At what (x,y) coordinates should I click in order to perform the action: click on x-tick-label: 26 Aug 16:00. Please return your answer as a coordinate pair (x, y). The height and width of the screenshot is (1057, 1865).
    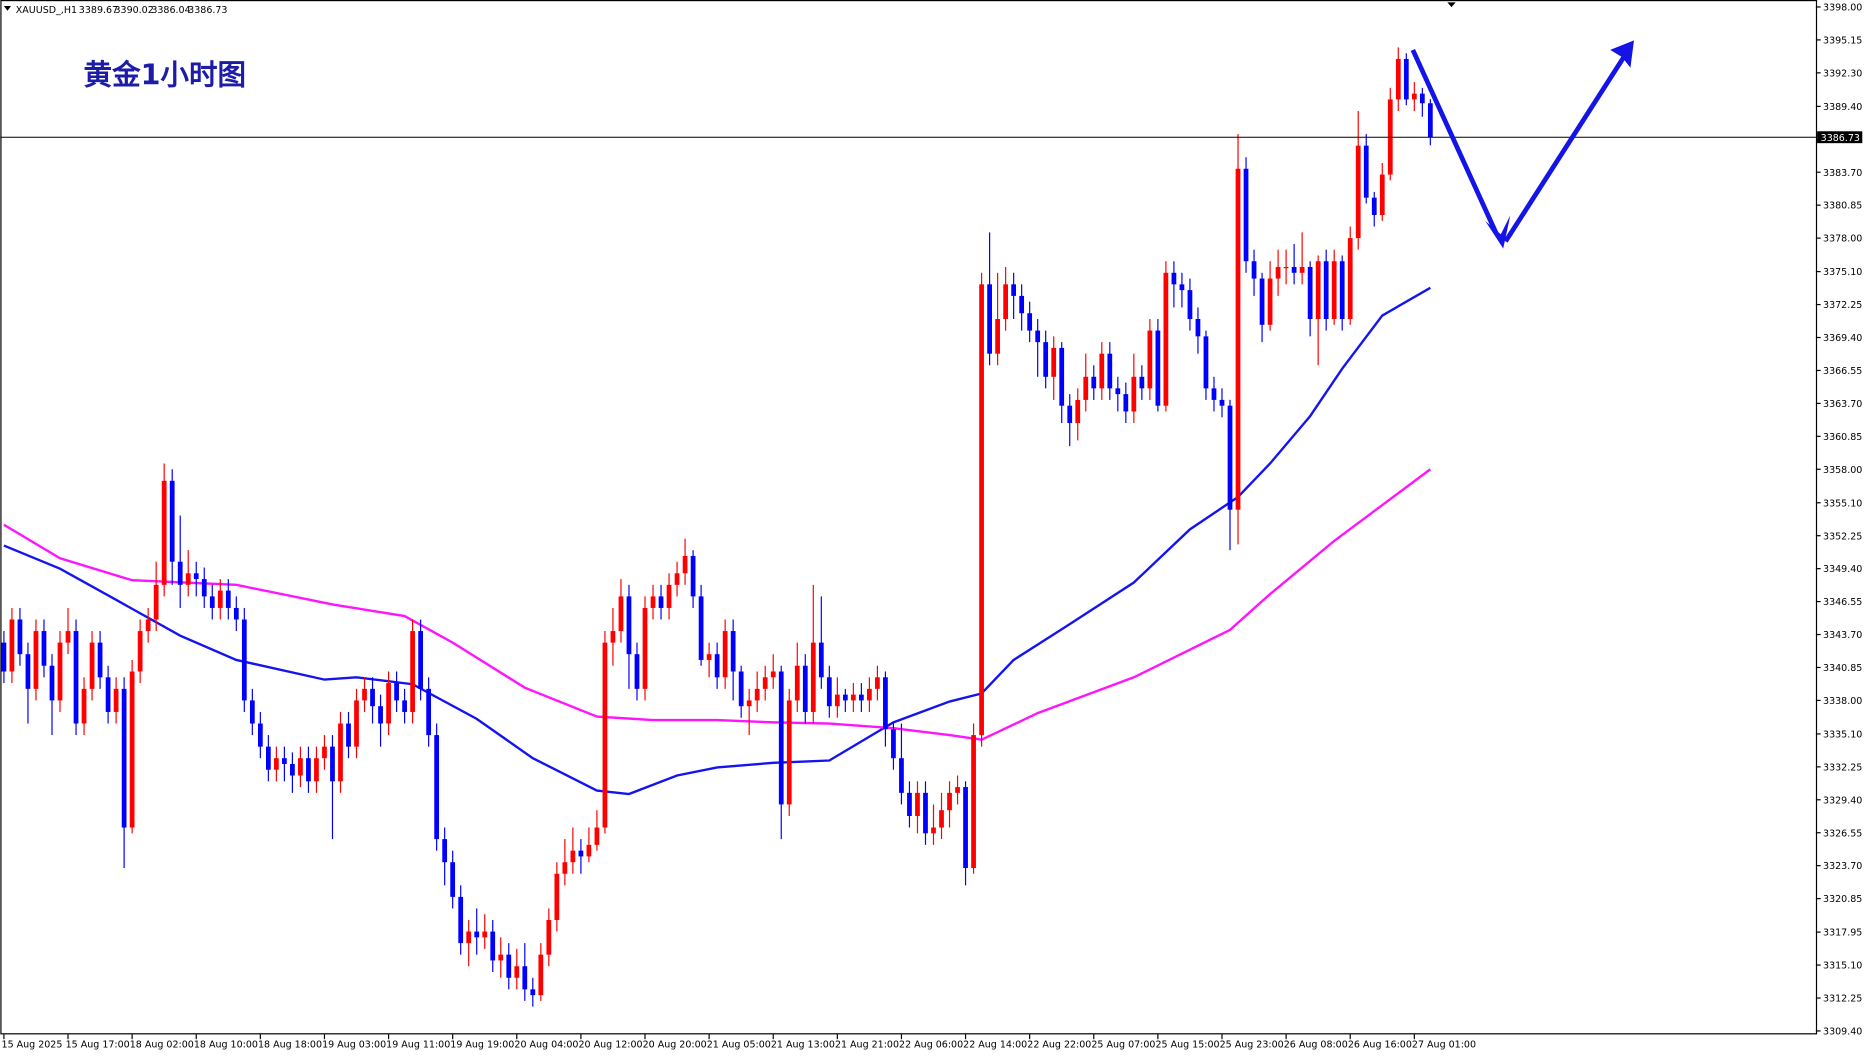
    Looking at the image, I should click on (1380, 1044).